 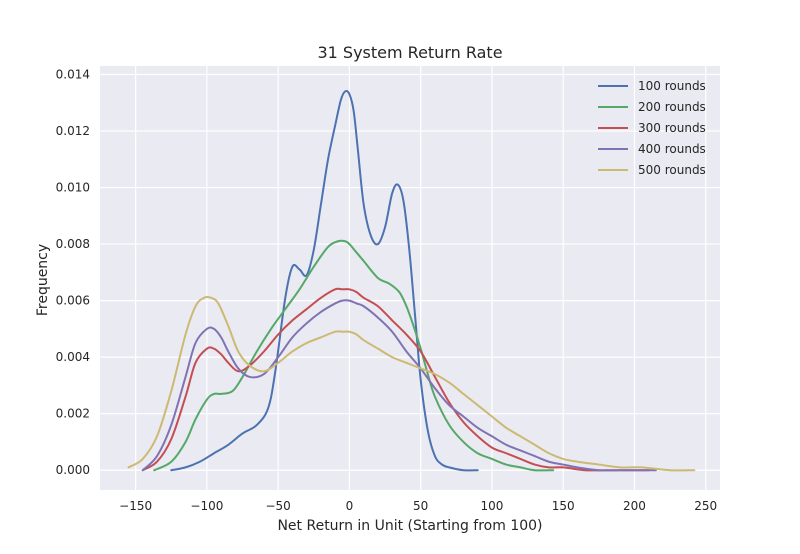 What do you see at coordinates (672, 107) in the screenshot?
I see `legend-label-200-rounds: 200 rounds` at bounding box center [672, 107].